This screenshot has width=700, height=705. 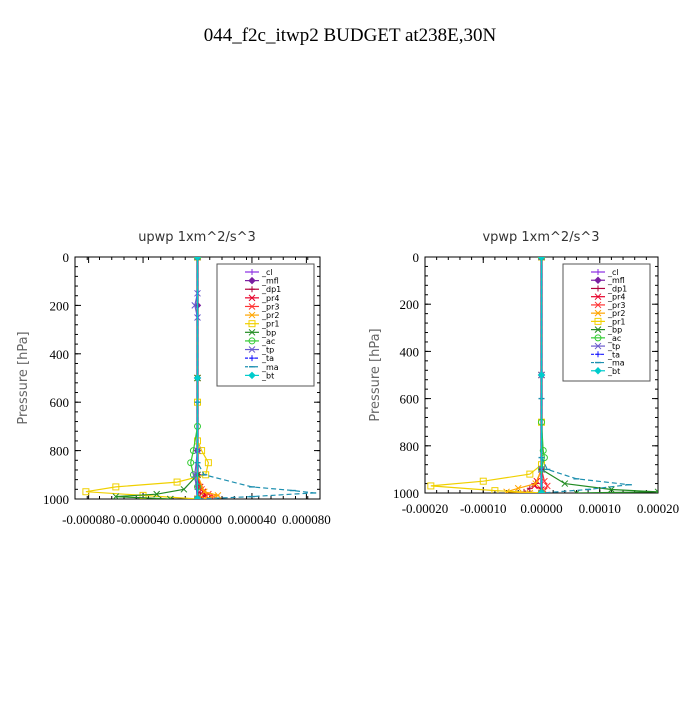 What do you see at coordinates (197, 519) in the screenshot?
I see `x-tick-label: 0.000000` at bounding box center [197, 519].